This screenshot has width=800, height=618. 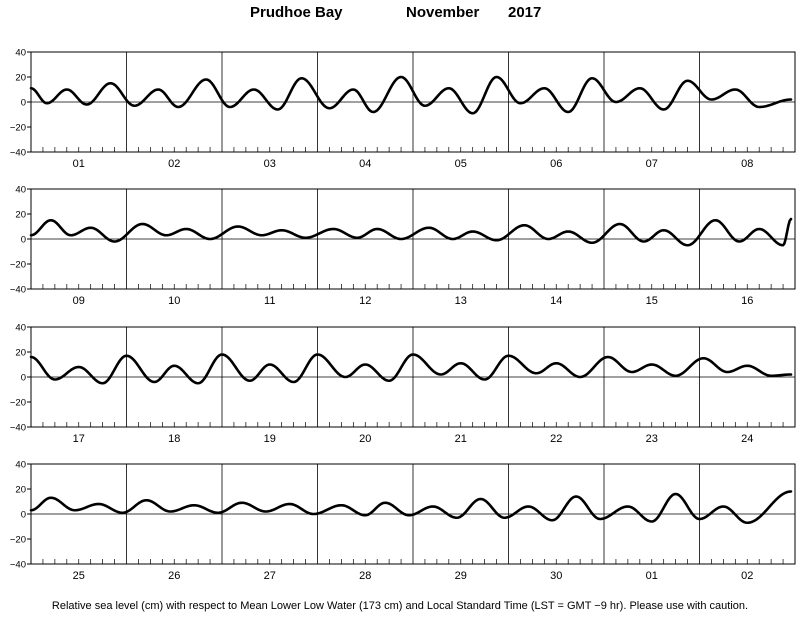 I want to click on day-label: 11, so click(x=269, y=301).